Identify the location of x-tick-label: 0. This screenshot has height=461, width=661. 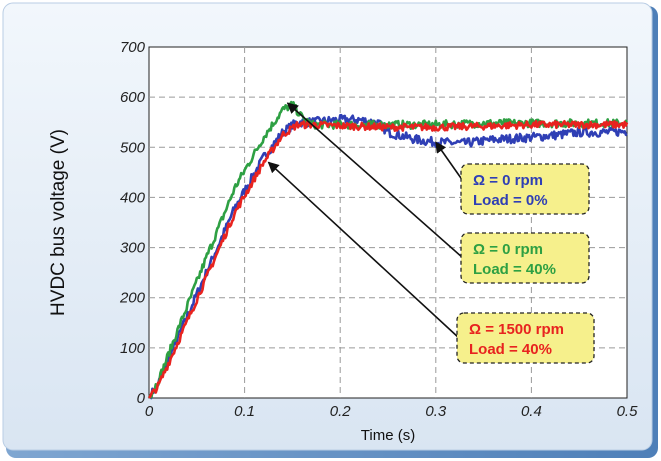
(149, 411).